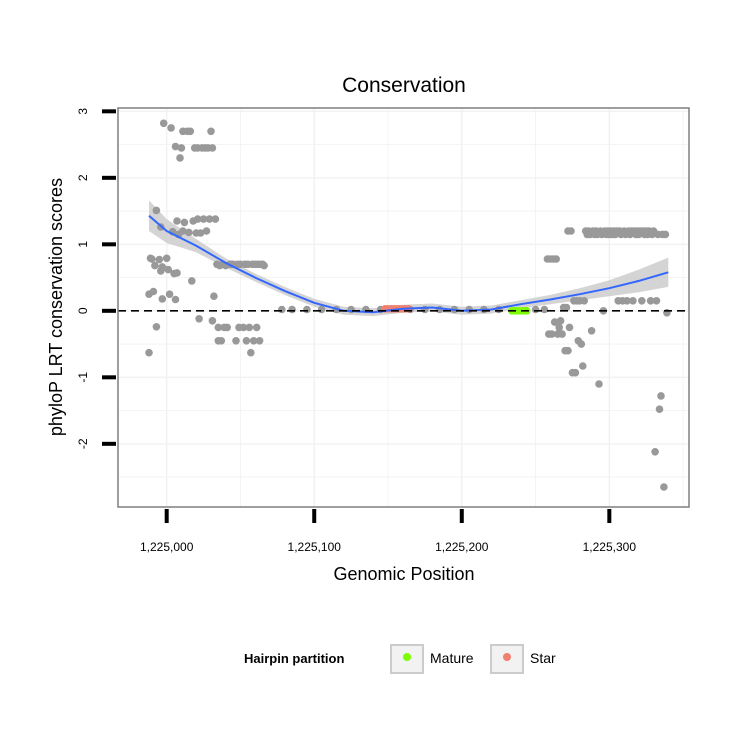 This screenshot has height=750, width=750. I want to click on legend-label-mature: Mature, so click(452, 658).